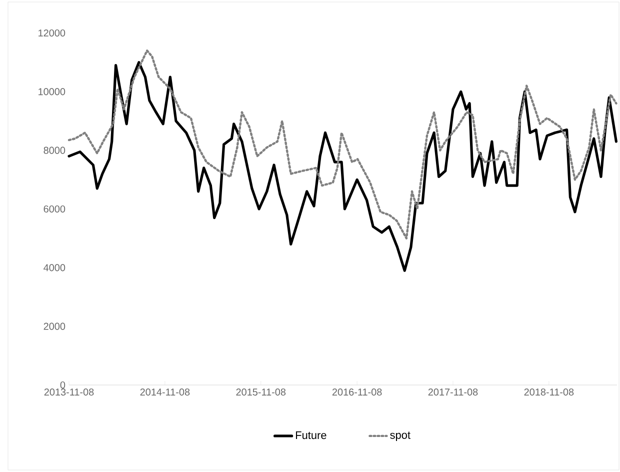 Image resolution: width=620 pixels, height=472 pixels. I want to click on y-tick-label: 10000, so click(52, 92).